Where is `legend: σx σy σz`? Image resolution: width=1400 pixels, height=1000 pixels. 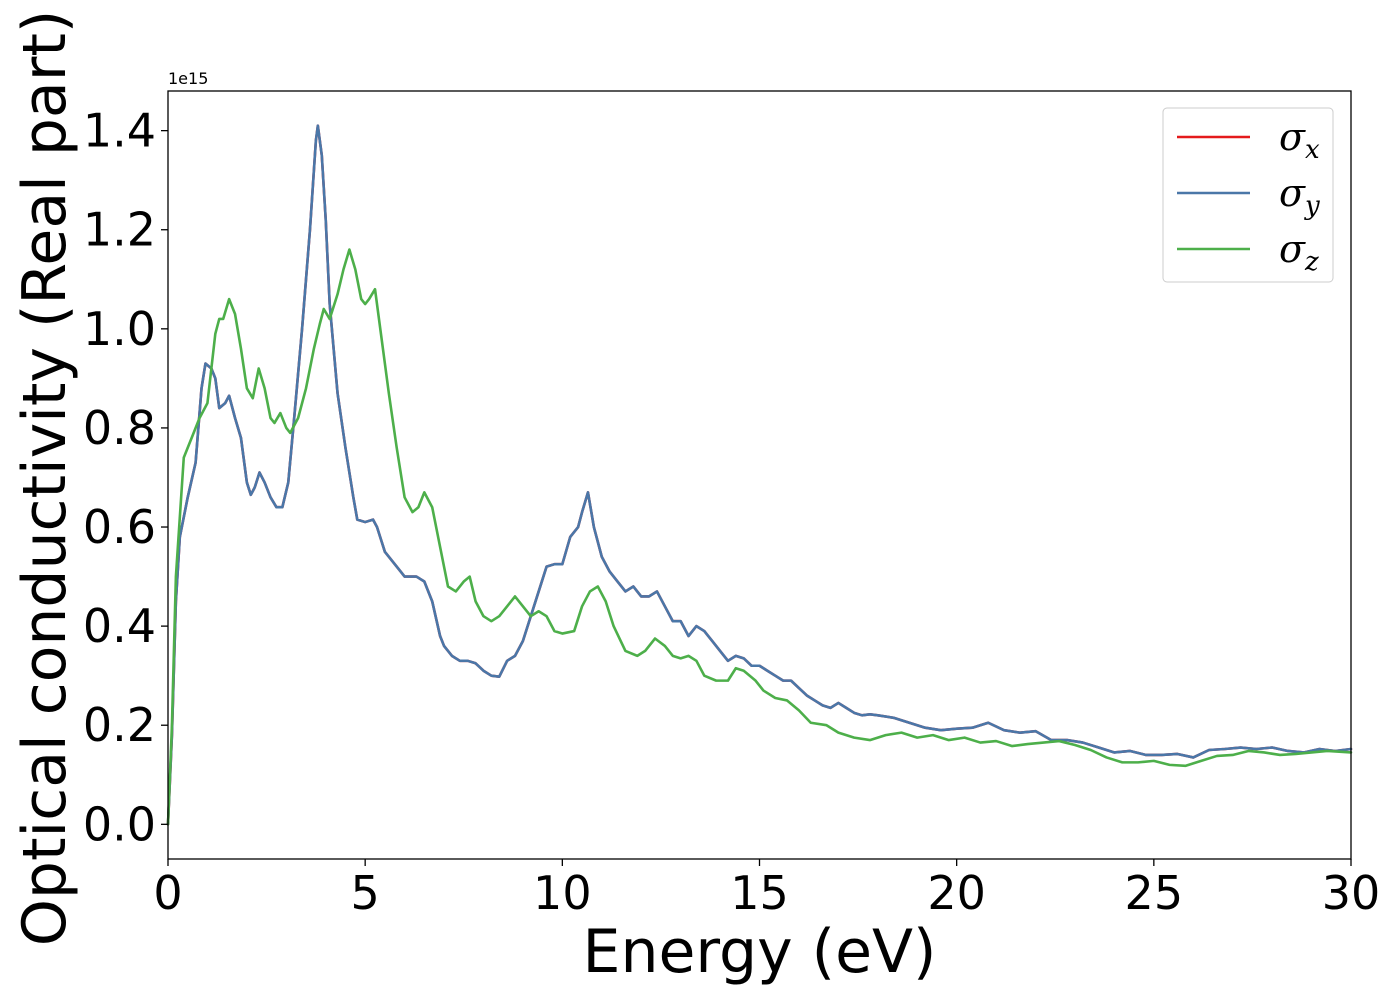
legend: σx σy σz is located at coordinates (1248, 195).